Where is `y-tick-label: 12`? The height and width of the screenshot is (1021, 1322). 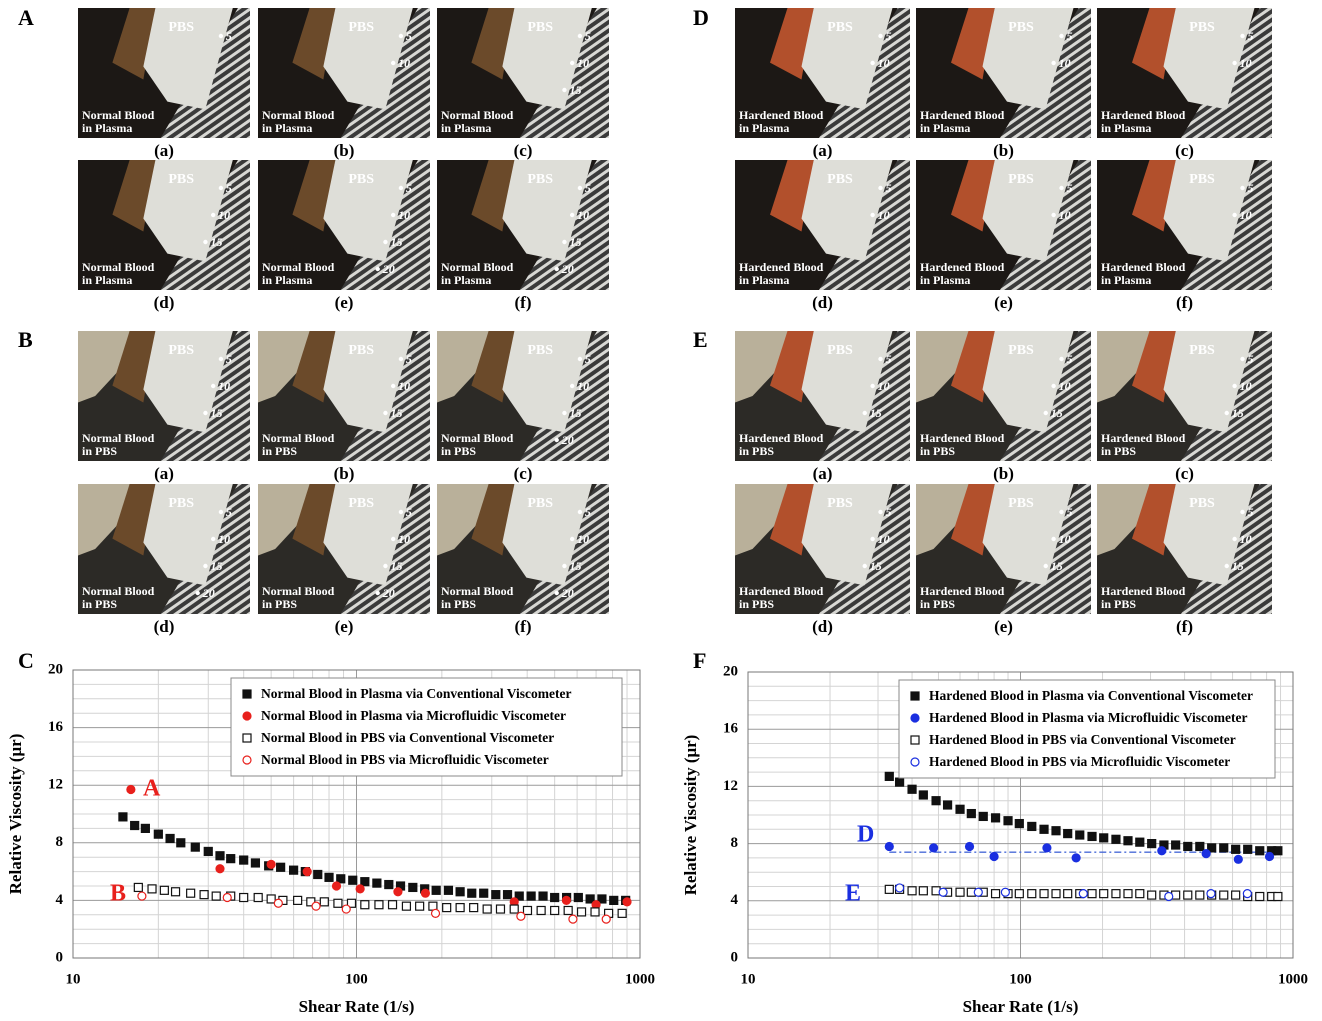
y-tick-label: 12 is located at coordinates (55, 785).